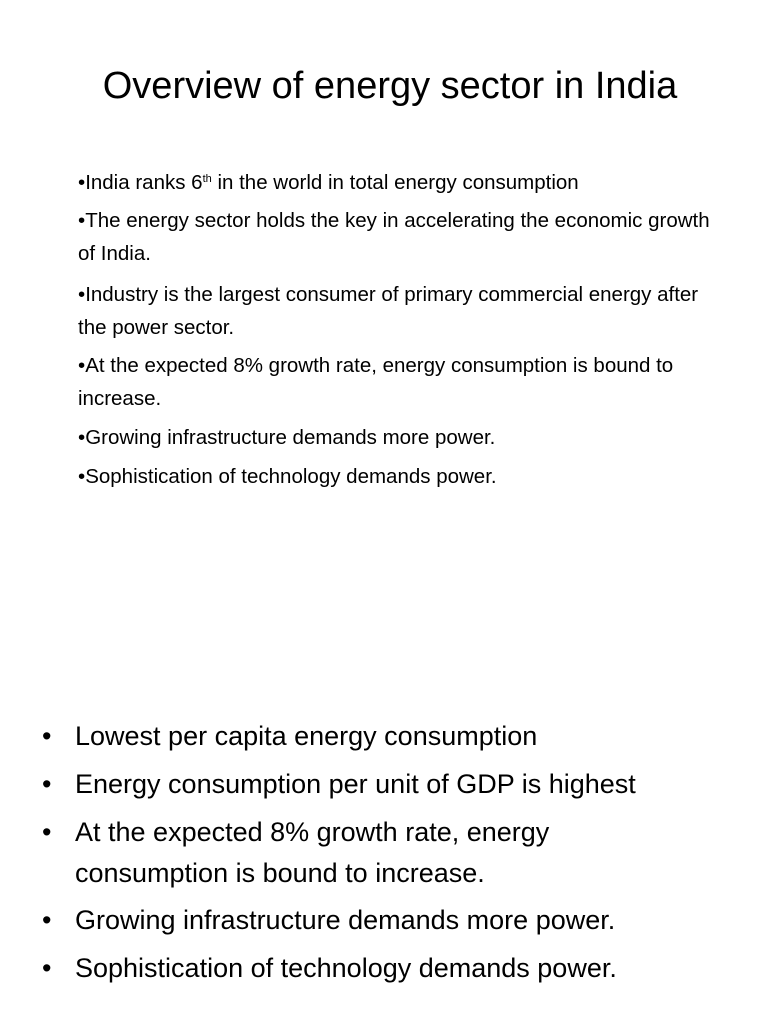 This screenshot has height=1024, width=768. What do you see at coordinates (395, 182) in the screenshot?
I see `text: in the world in total energy consumption` at bounding box center [395, 182].